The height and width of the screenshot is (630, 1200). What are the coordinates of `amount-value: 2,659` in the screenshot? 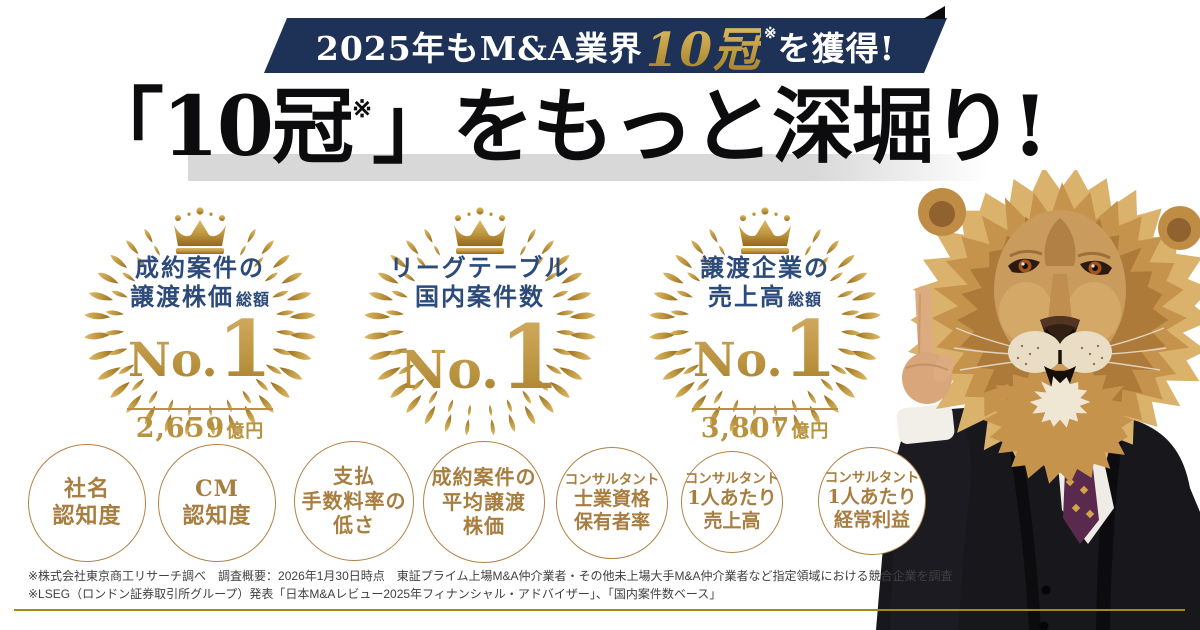 It's located at (180, 428).